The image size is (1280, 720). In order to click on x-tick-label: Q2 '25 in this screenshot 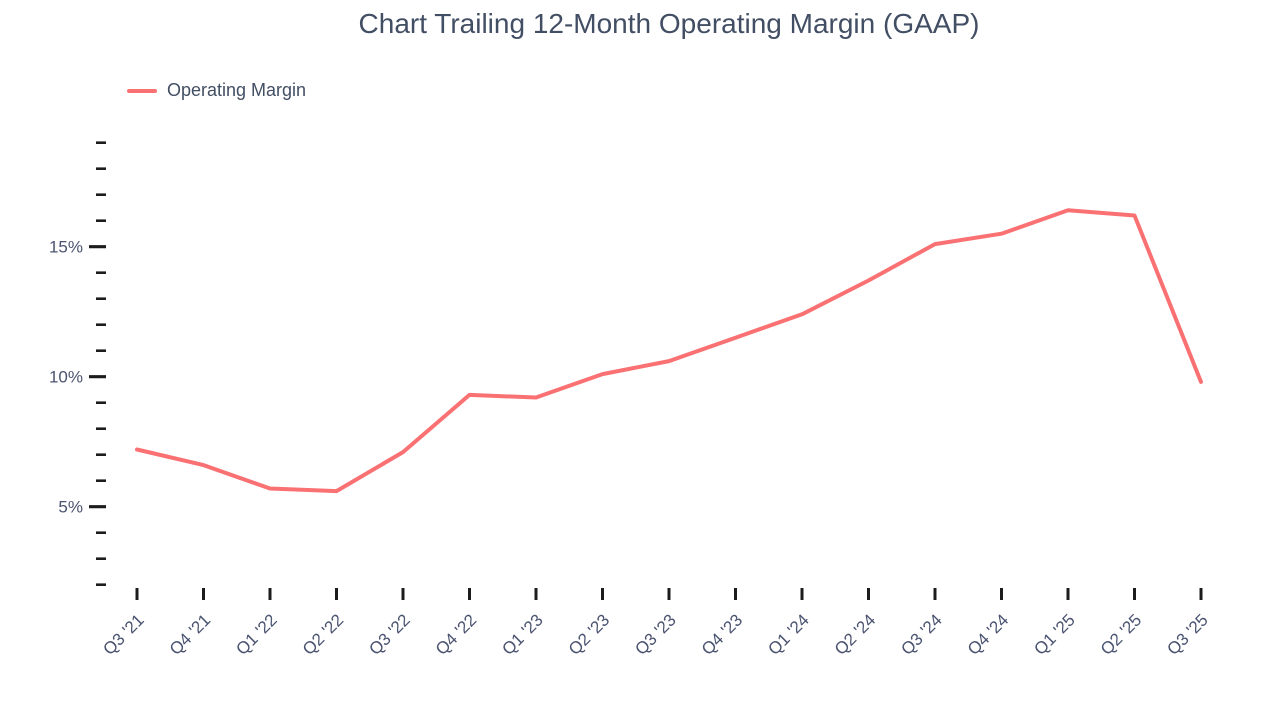, I will do `click(1121, 634)`.